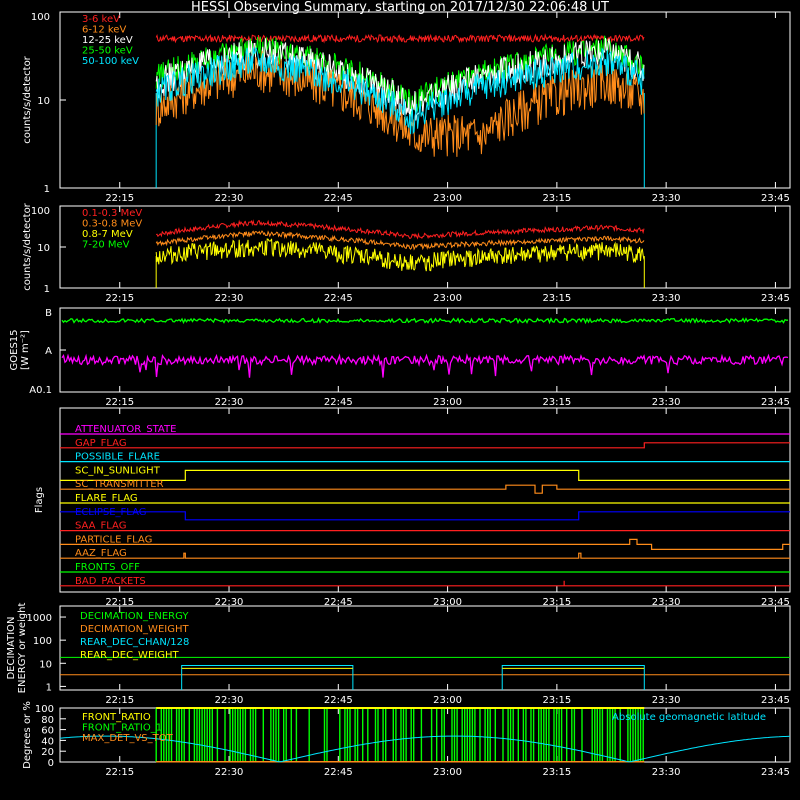  What do you see at coordinates (45, 664) in the screenshot?
I see `y-tick-label-4-1: 10` at bounding box center [45, 664].